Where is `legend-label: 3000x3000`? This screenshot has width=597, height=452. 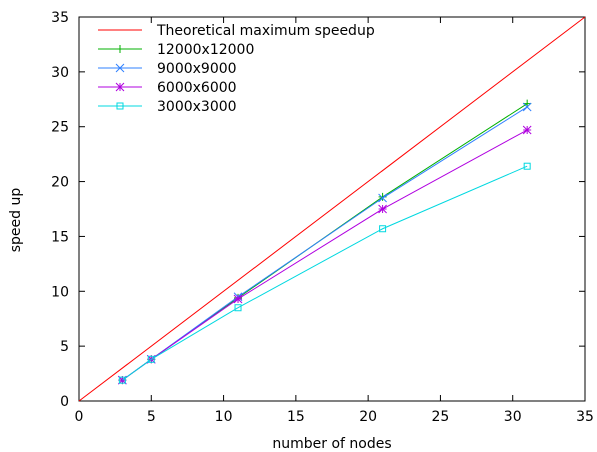 legend-label: 3000x3000 is located at coordinates (197, 107).